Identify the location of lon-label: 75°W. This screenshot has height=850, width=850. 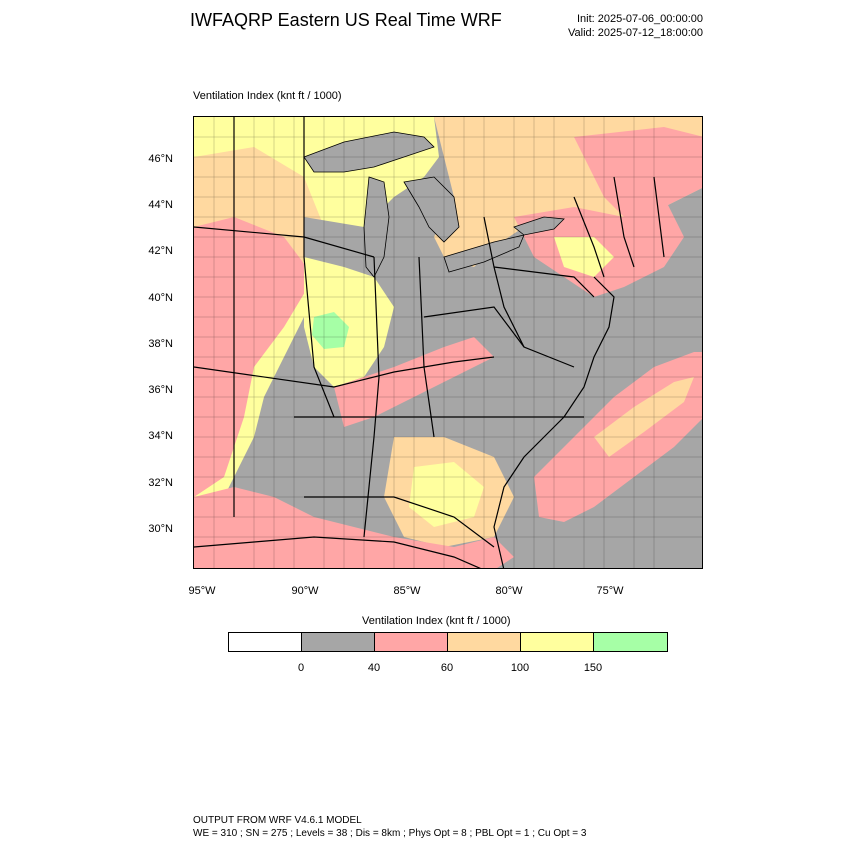
(610, 591).